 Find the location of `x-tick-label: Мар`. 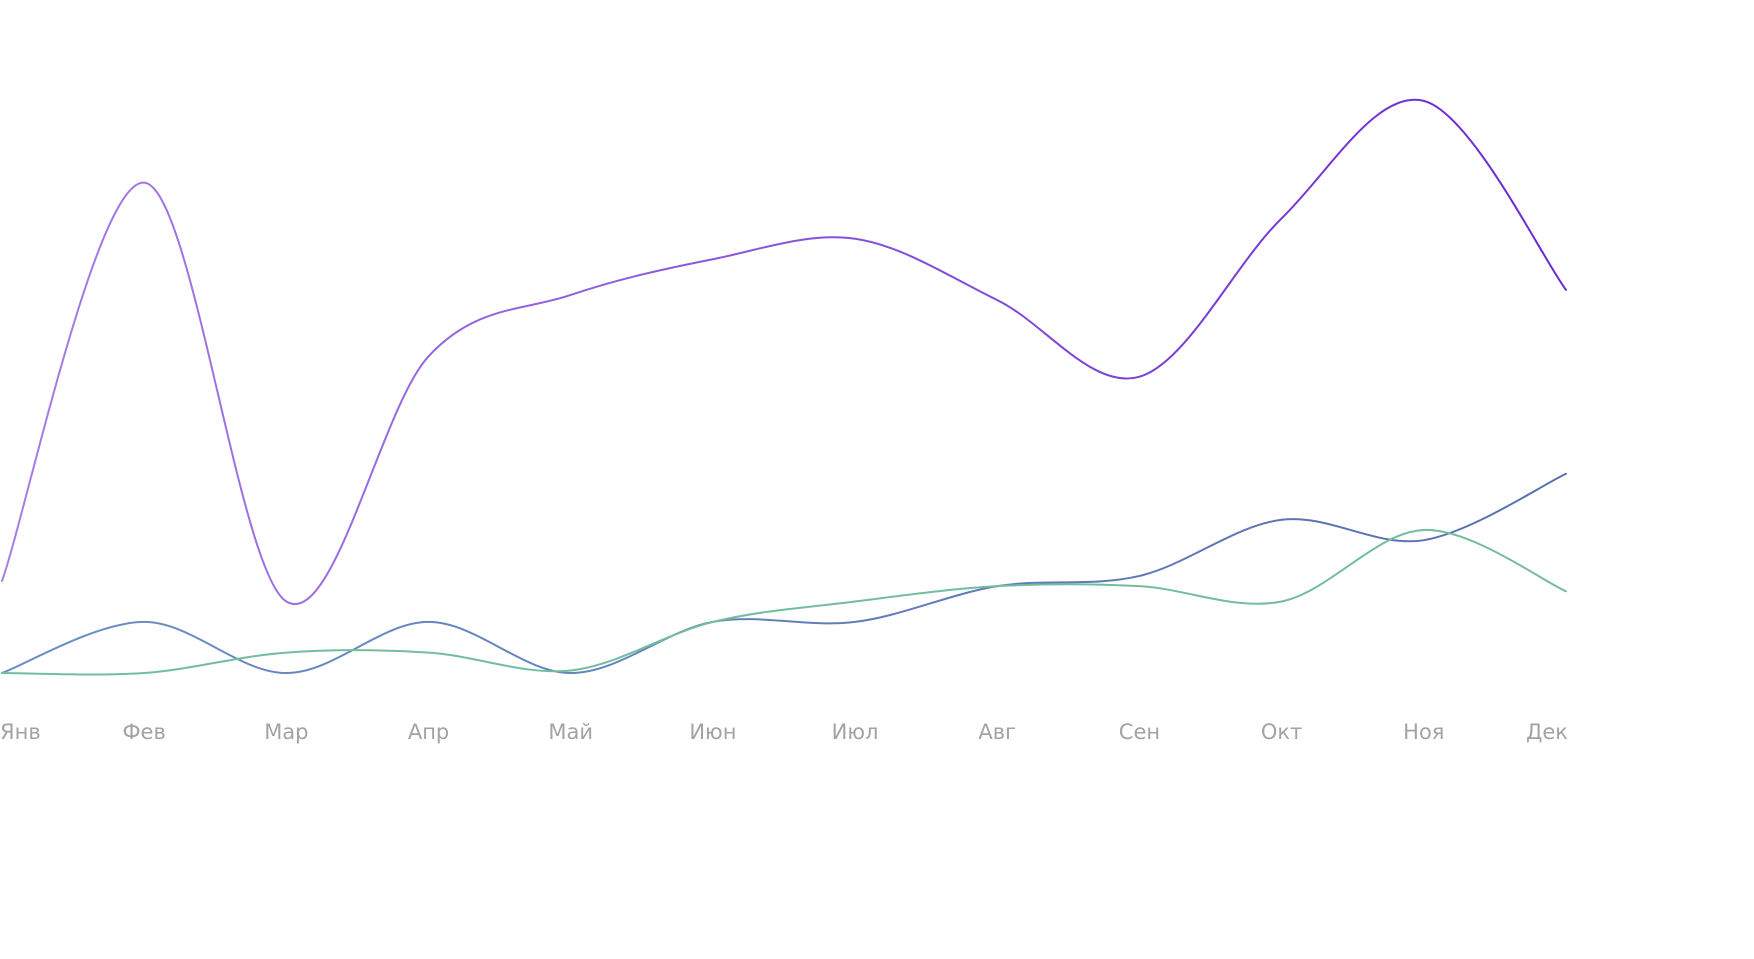

x-tick-label: Мар is located at coordinates (286, 732).